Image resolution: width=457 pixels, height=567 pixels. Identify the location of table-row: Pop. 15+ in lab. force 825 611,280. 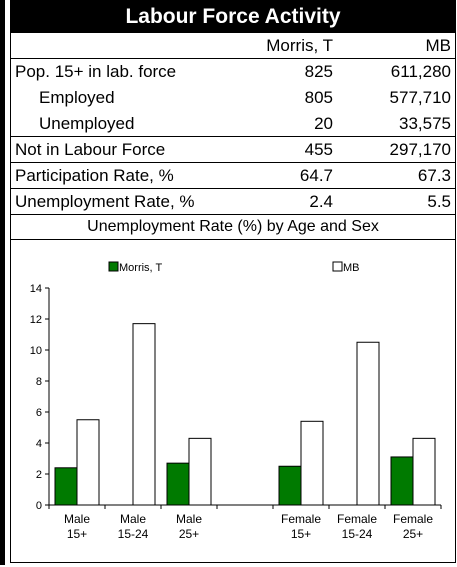
(233, 71).